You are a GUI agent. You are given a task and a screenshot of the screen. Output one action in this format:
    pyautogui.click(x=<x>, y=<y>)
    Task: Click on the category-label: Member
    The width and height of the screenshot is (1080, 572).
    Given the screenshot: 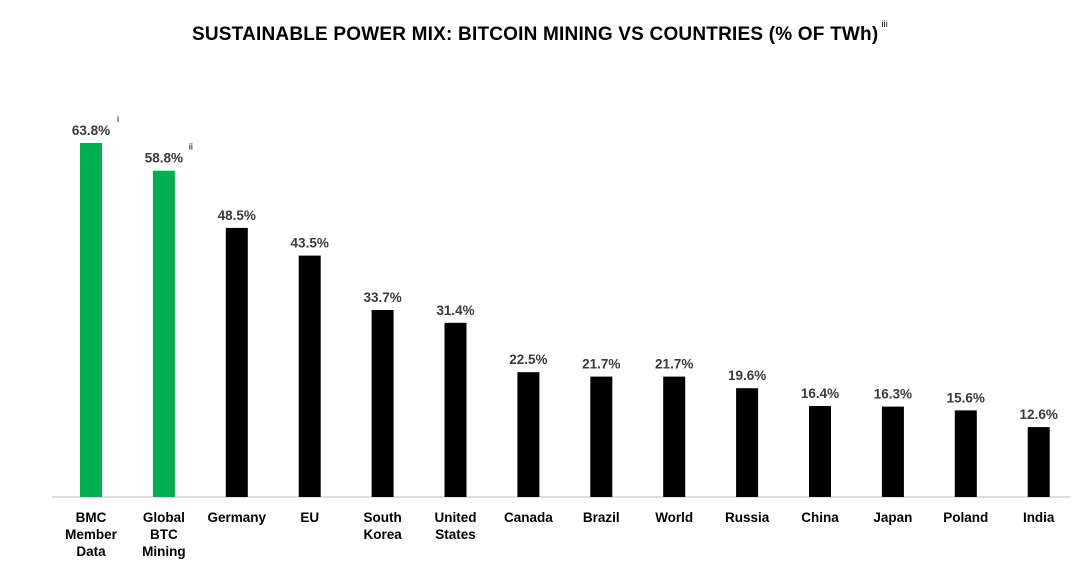 What is the action you would take?
    pyautogui.click(x=91, y=534)
    